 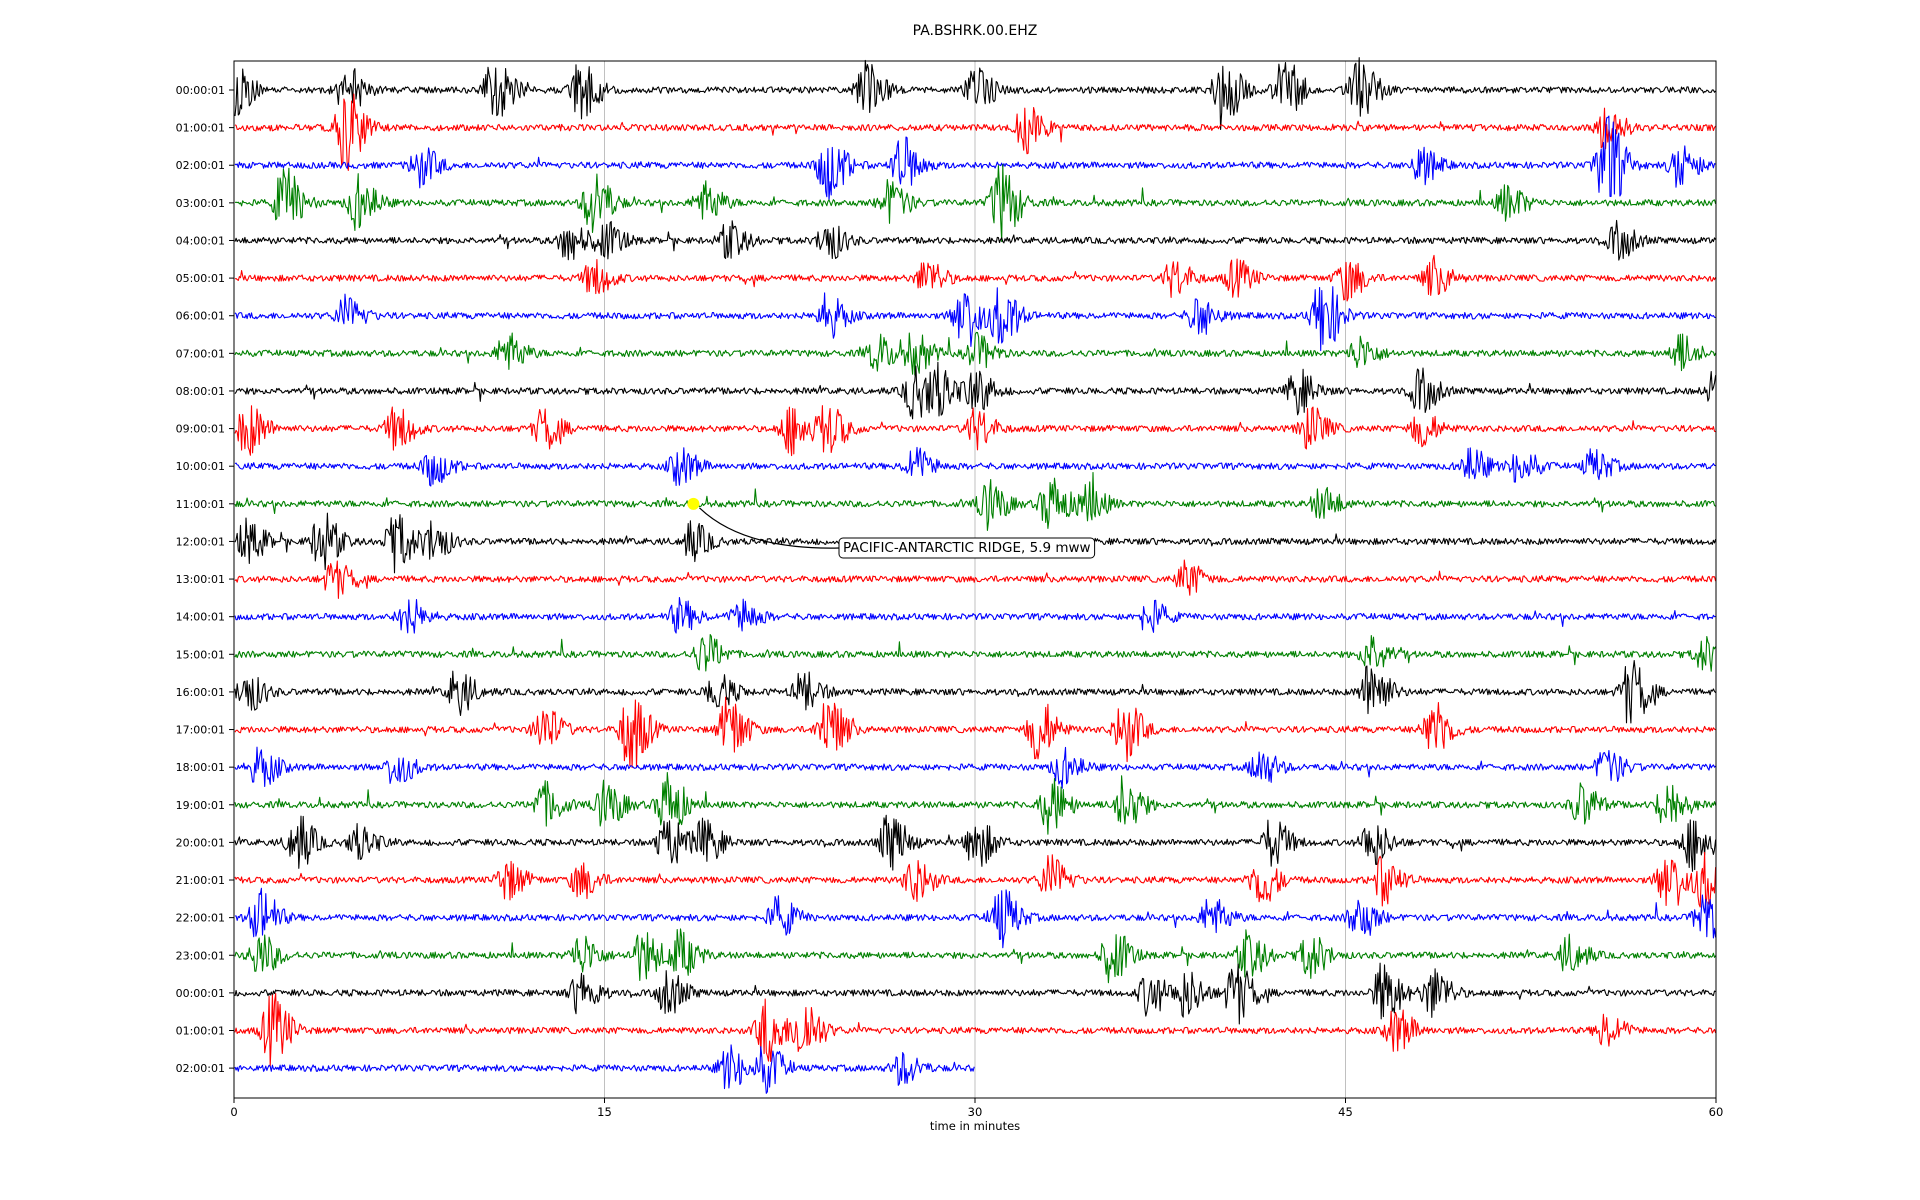 I want to click on row-time-label: 05:00:01, so click(x=200, y=278).